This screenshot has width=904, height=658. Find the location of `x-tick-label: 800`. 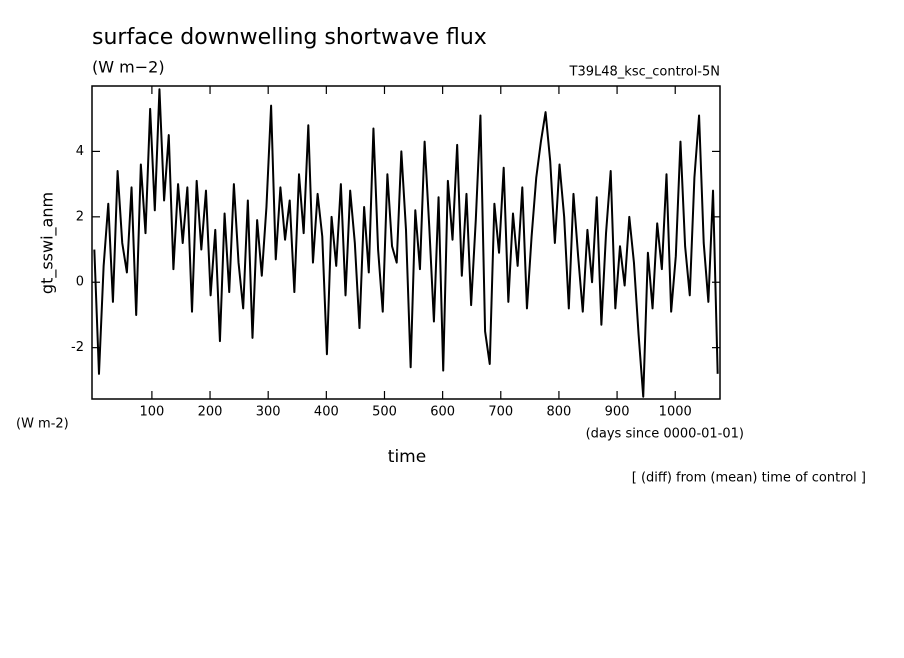

x-tick-label: 800 is located at coordinates (559, 412).